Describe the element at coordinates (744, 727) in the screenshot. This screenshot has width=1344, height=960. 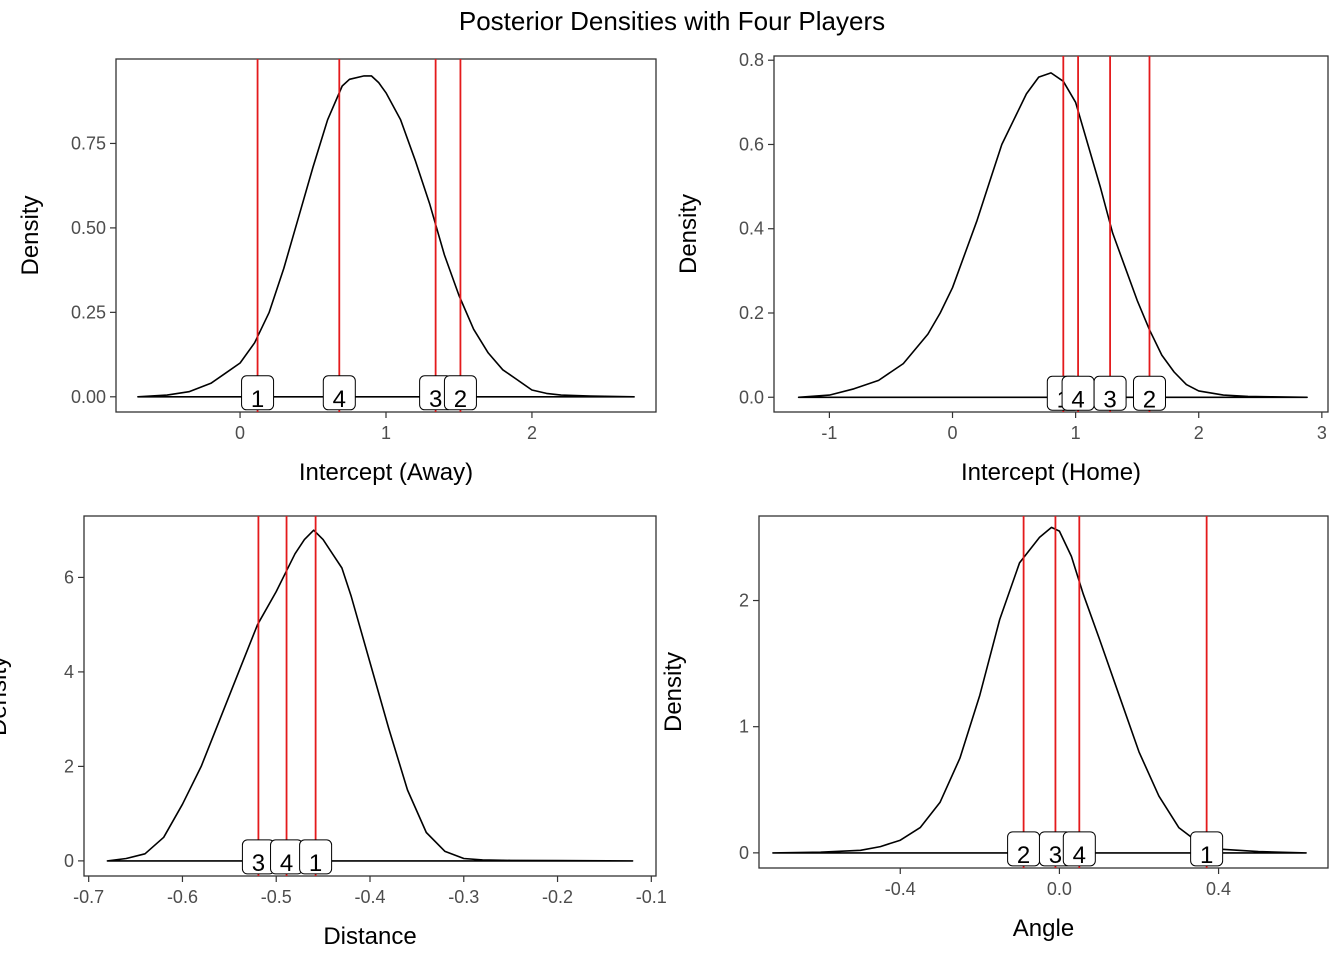
I see `y-tick-label: 1` at that location.